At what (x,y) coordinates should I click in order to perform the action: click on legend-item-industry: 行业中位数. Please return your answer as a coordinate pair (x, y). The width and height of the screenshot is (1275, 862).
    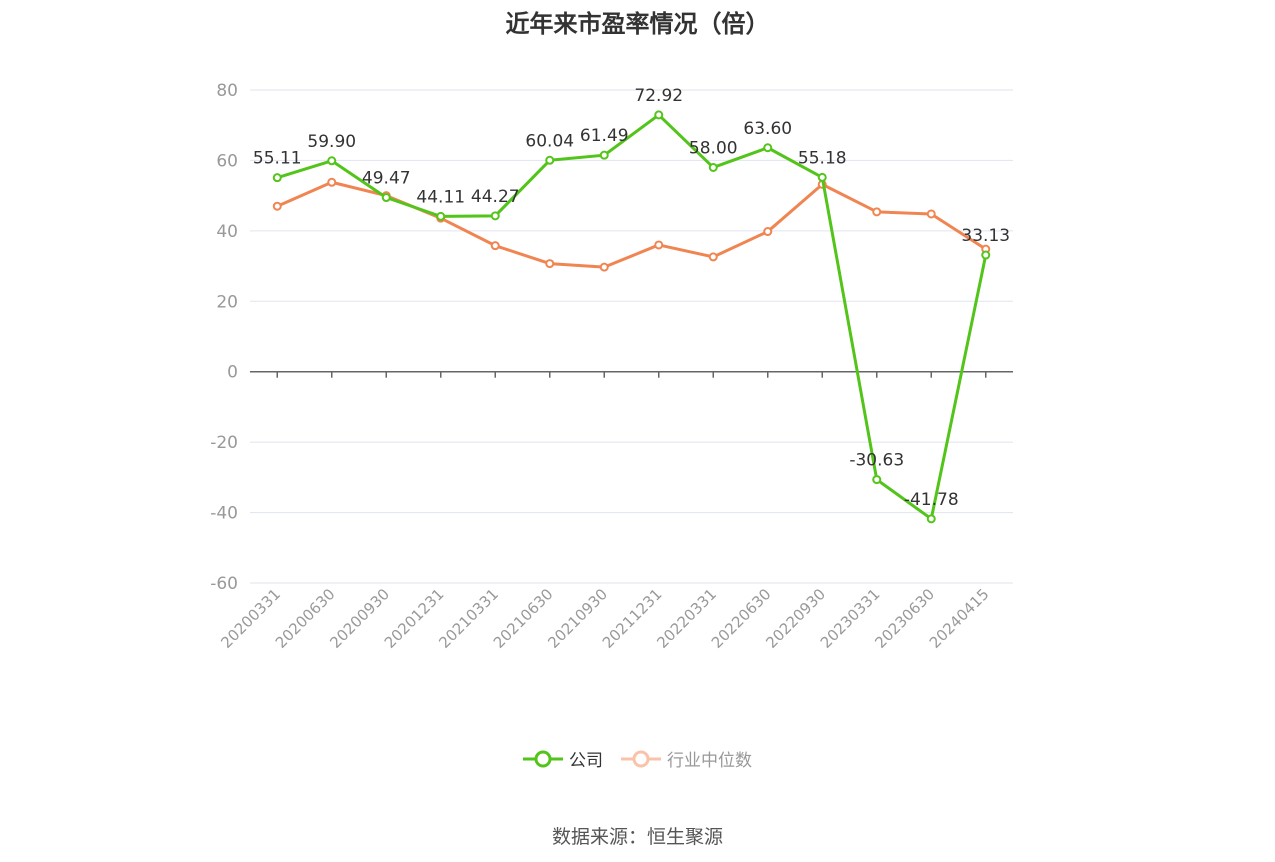
    Looking at the image, I should click on (686, 758).